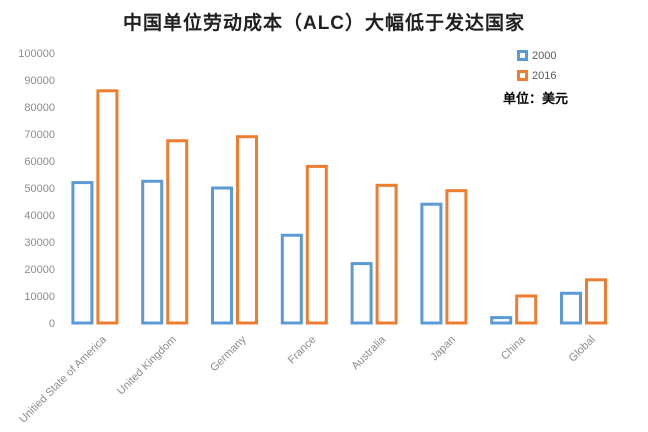  What do you see at coordinates (544, 55) in the screenshot?
I see `legend-label-2000: 2000` at bounding box center [544, 55].